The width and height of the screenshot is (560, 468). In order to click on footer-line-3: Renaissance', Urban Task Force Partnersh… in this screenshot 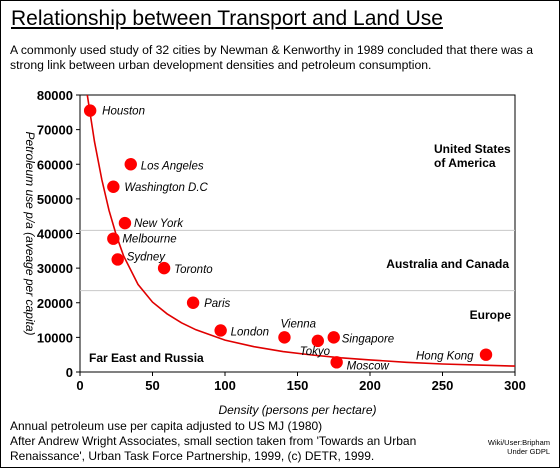, I will do `click(192, 456)`.